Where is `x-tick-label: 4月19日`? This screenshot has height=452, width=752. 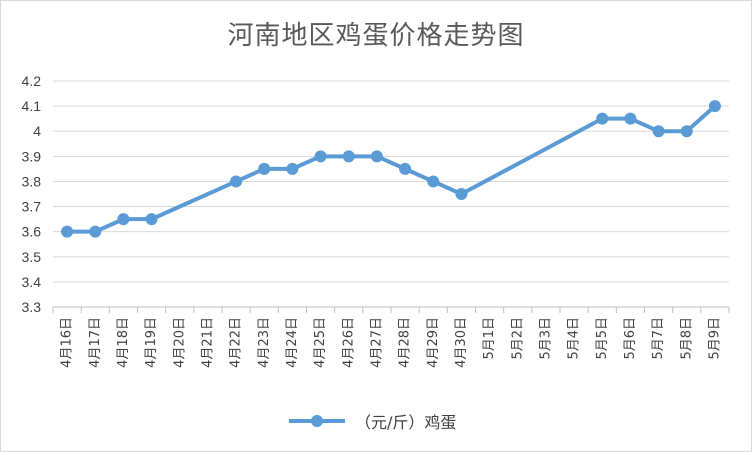 x-tick-label: 4月19日 is located at coordinates (151, 342).